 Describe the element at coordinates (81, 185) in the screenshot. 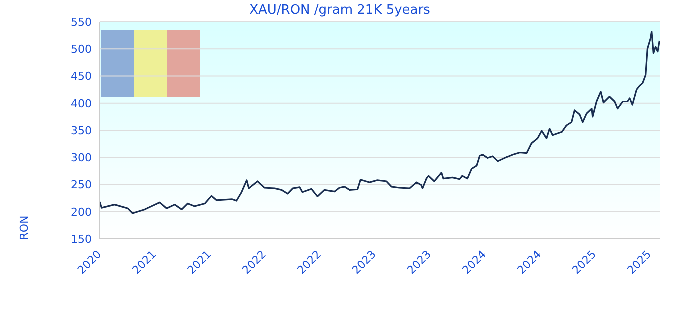

I see `y-tick-label: 250` at that location.